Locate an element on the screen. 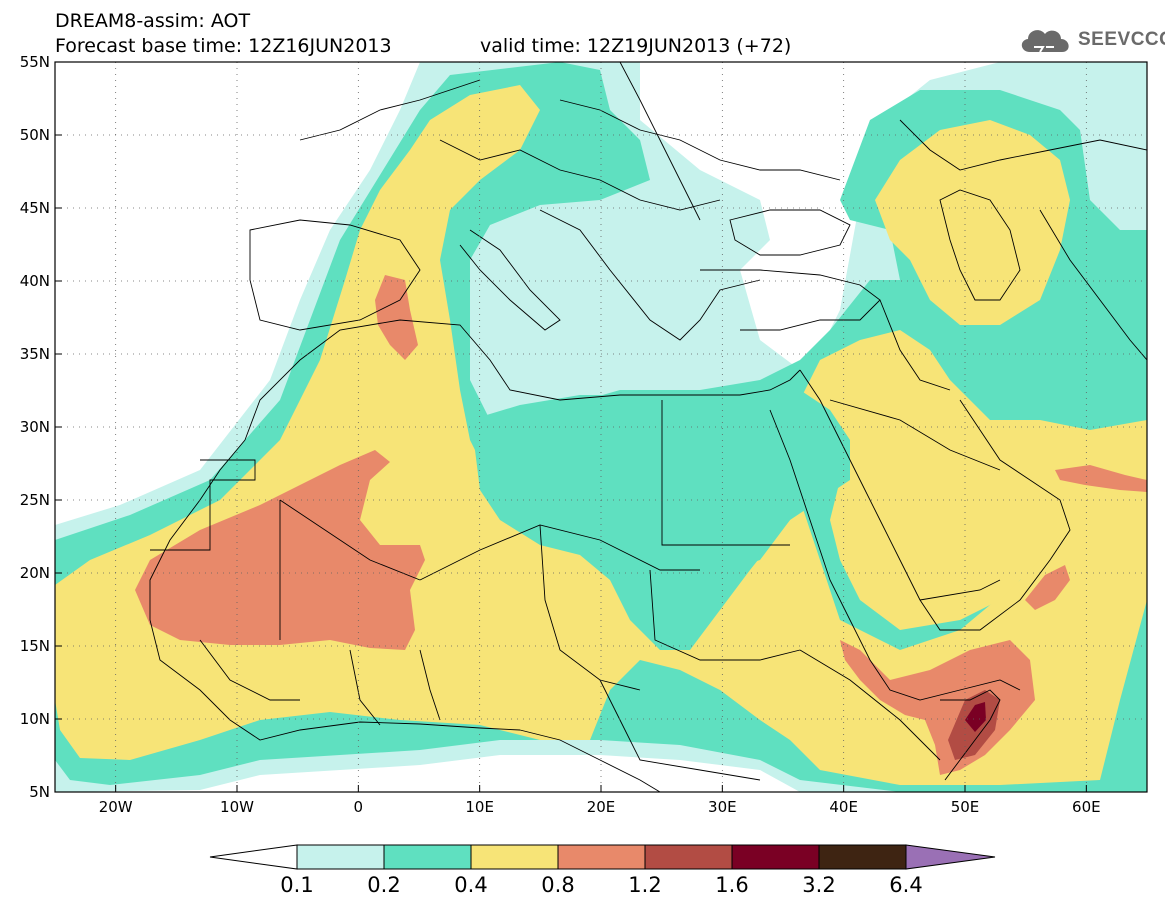 The image size is (1165, 905). aot-field-0.8-algeria is located at coordinates (396, 317).